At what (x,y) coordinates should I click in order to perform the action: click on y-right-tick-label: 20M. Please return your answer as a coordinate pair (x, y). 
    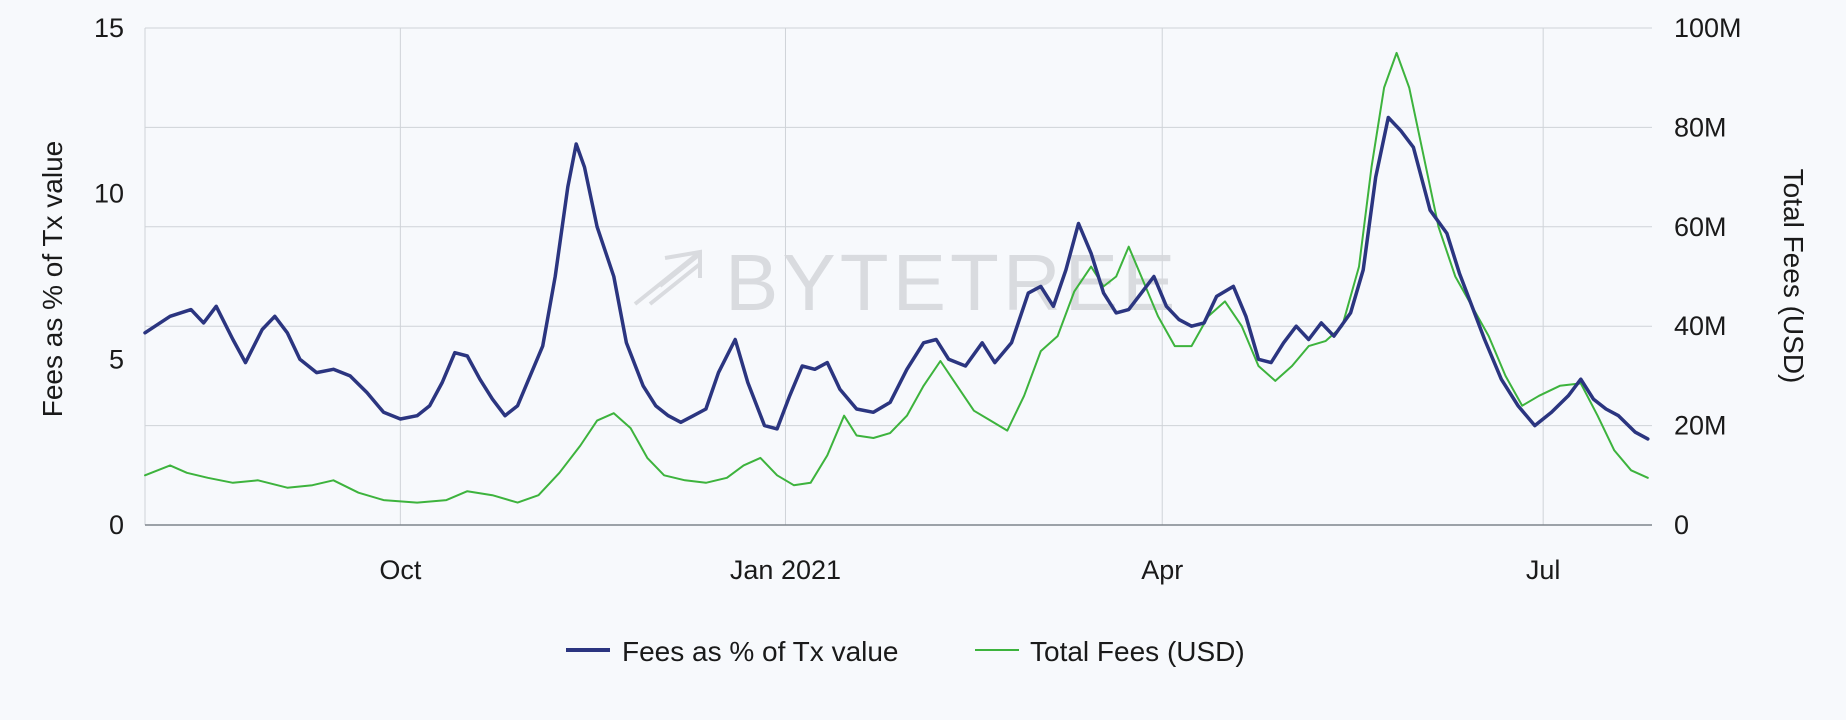
    Looking at the image, I should click on (1700, 426).